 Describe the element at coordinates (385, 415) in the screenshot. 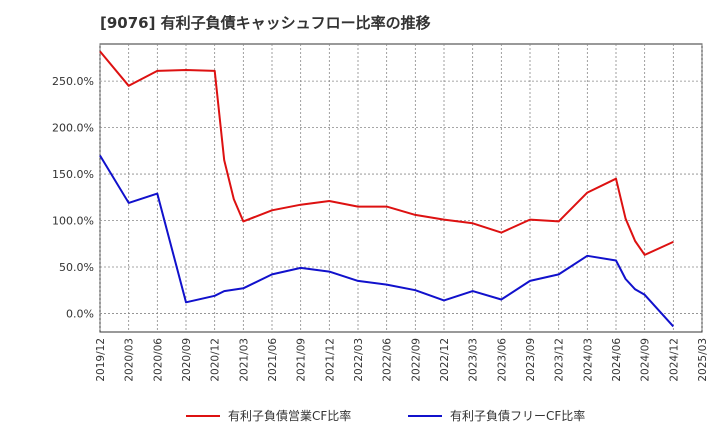

I see `legend: 有利子負債営業CF比率 有利子負債フリーCF比率` at that location.